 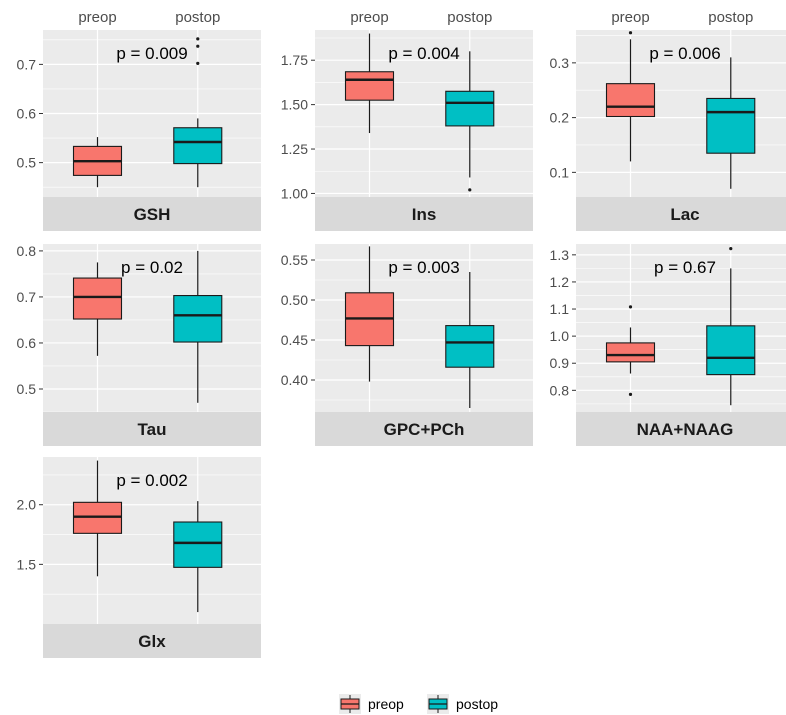 What do you see at coordinates (560, 172) in the screenshot?
I see `y-tick-label: 0.1` at bounding box center [560, 172].